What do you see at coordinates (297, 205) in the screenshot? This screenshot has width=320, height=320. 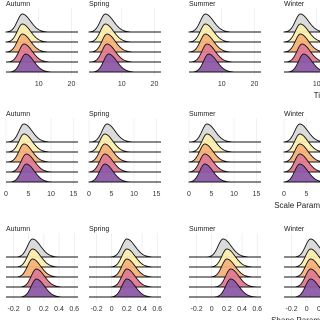 I see `axis-label: Scale Param` at bounding box center [297, 205].